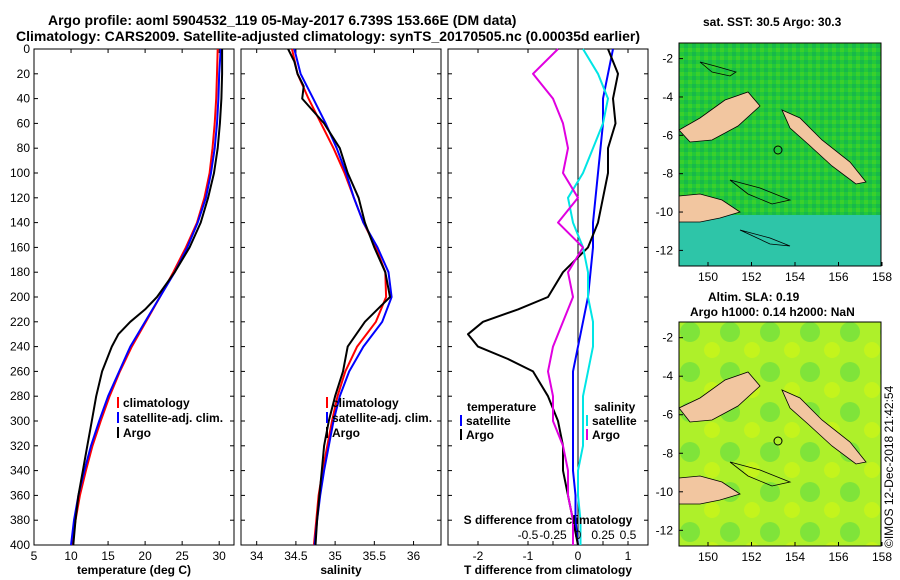 The height and width of the screenshot is (580, 900). What do you see at coordinates (20, 471) in the screenshot?
I see `y-tick-label: 340` at bounding box center [20, 471].